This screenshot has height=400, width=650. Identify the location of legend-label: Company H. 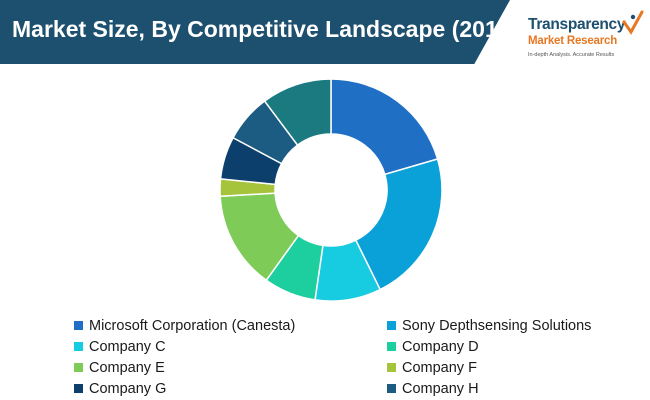
(440, 389).